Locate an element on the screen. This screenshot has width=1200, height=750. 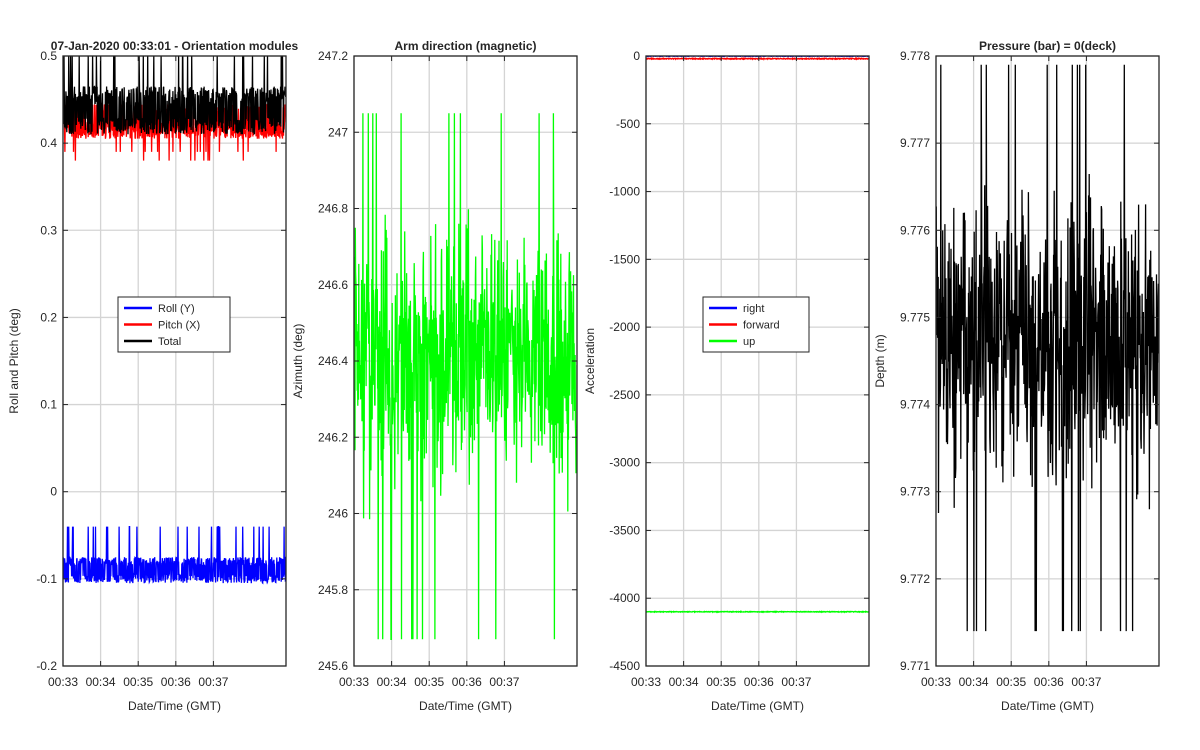
y-tick-label: 0.2 is located at coordinates (48, 317).